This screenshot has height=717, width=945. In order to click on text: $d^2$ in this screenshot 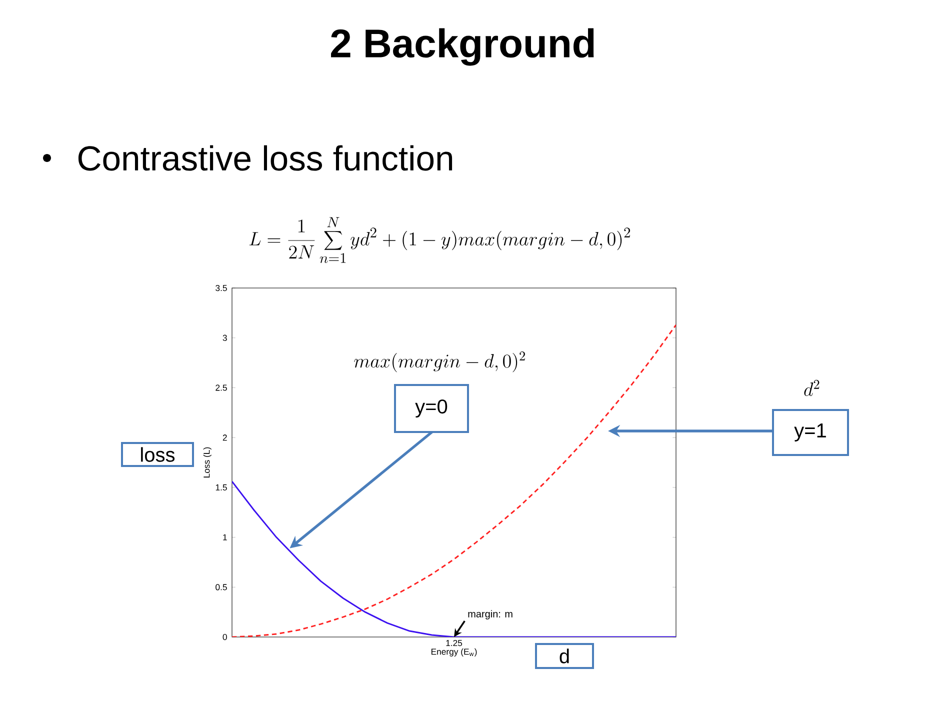, I will do `click(812, 388)`.